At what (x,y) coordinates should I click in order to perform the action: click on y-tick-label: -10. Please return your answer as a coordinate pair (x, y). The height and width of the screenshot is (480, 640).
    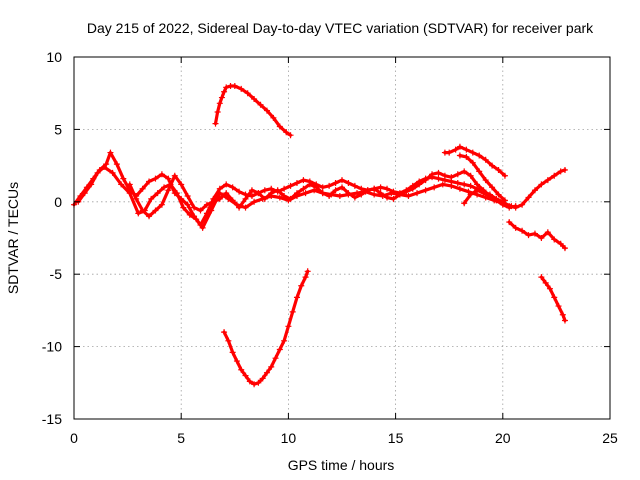
    Looking at the image, I should click on (52, 347).